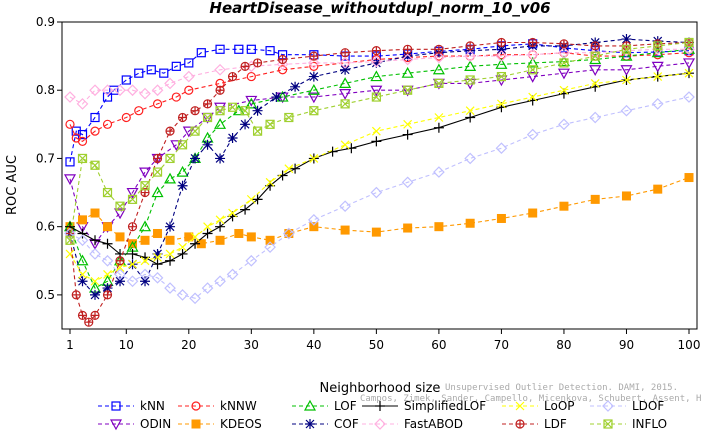 This screenshot has height=434, width=702. I want to click on legend-marker-cof, so click(310, 424).